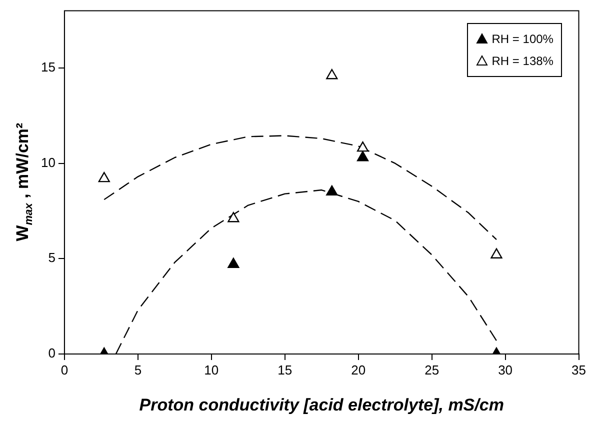 Image resolution: width=589 pixels, height=424 pixels. I want to click on y-tick-label: 0, so click(52, 353).